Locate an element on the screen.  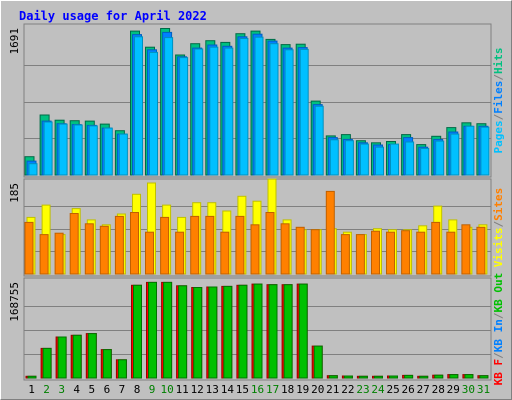
day-label: 21 is located at coordinates (332, 389).